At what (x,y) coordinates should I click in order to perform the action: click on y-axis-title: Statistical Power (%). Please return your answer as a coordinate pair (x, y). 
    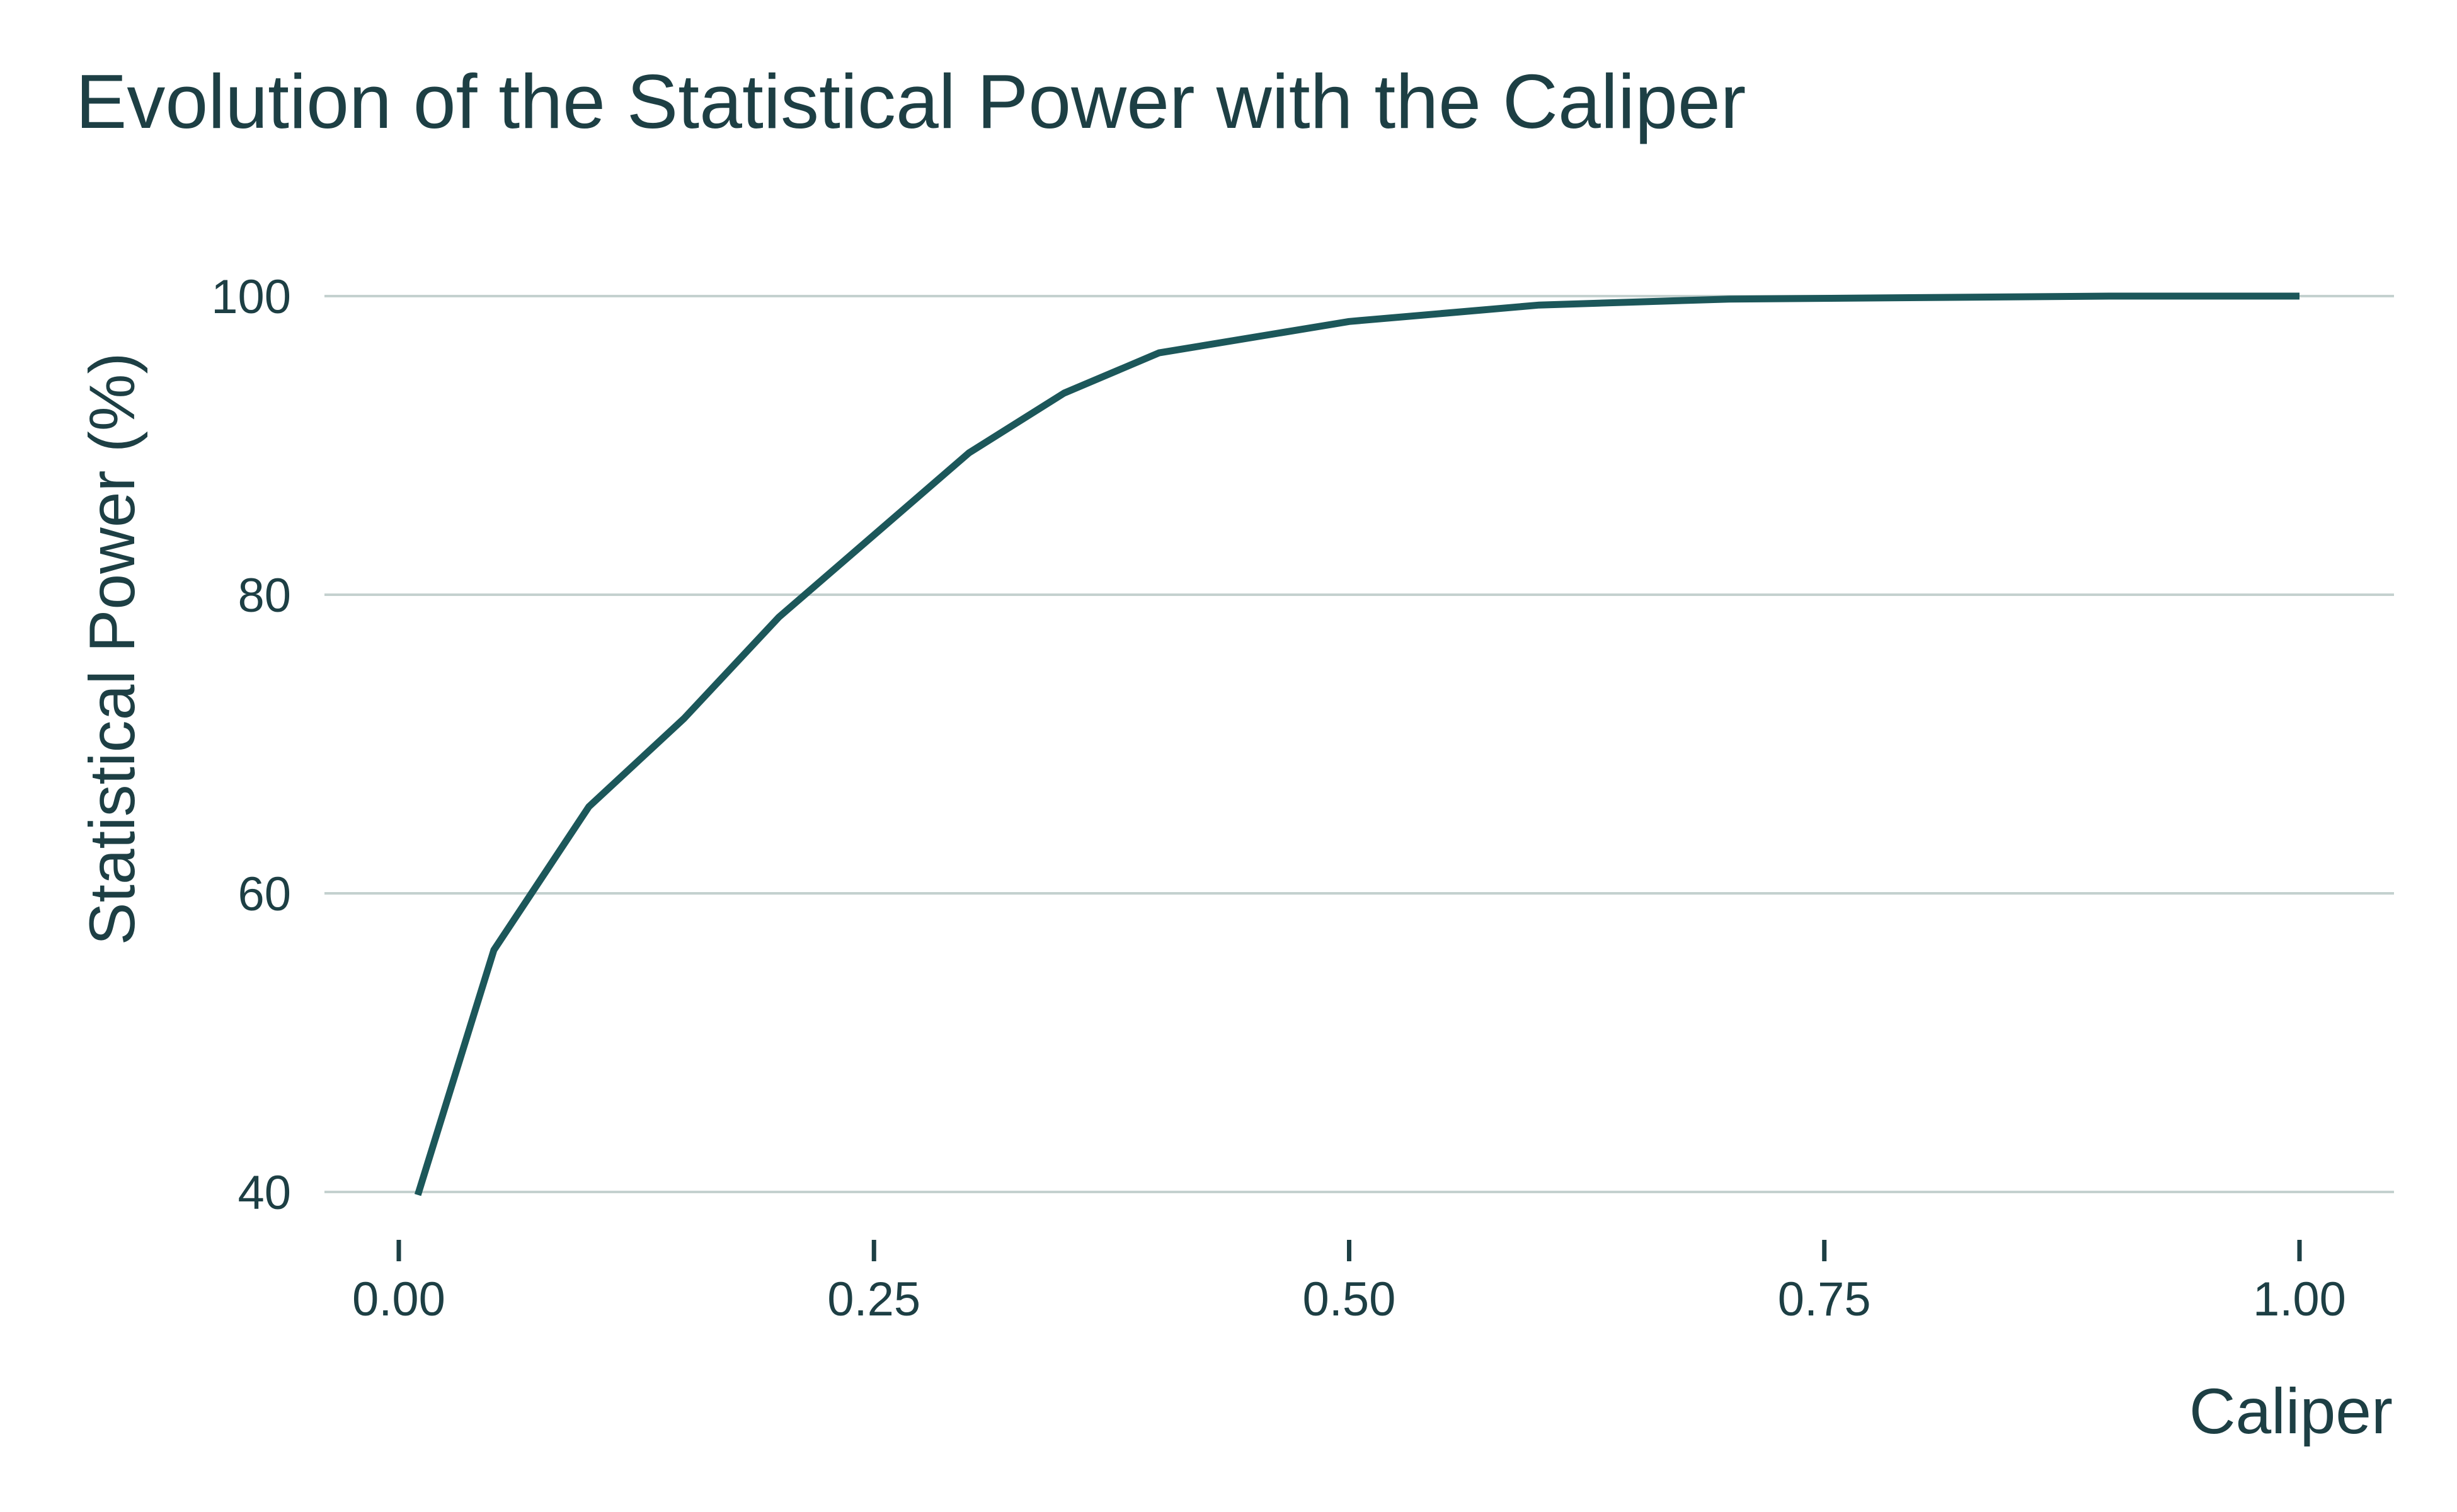
    Looking at the image, I should click on (112, 649).